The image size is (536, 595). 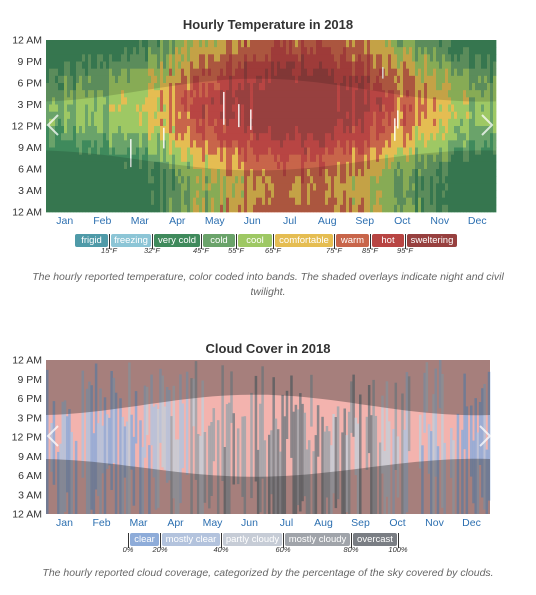 What do you see at coordinates (352, 240) in the screenshot?
I see `legend-swatch: warm` at bounding box center [352, 240].